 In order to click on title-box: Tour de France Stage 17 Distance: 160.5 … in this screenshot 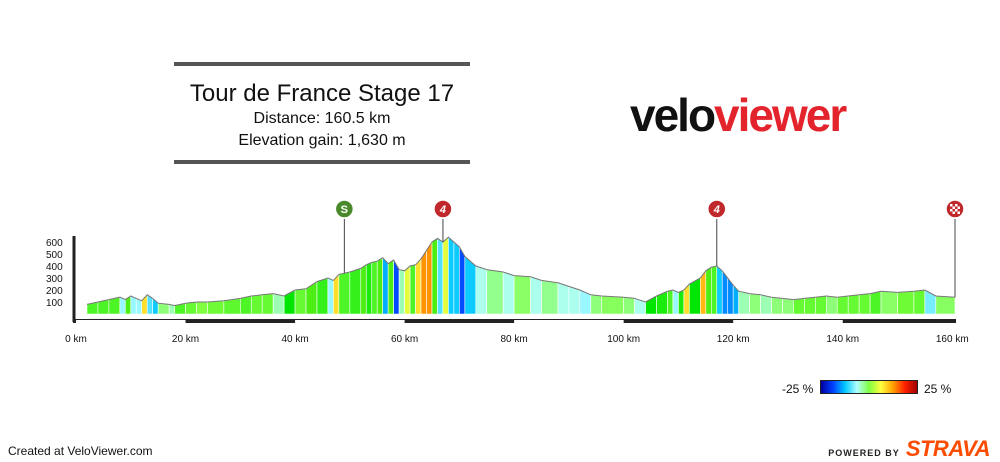, I will do `click(322, 113)`.